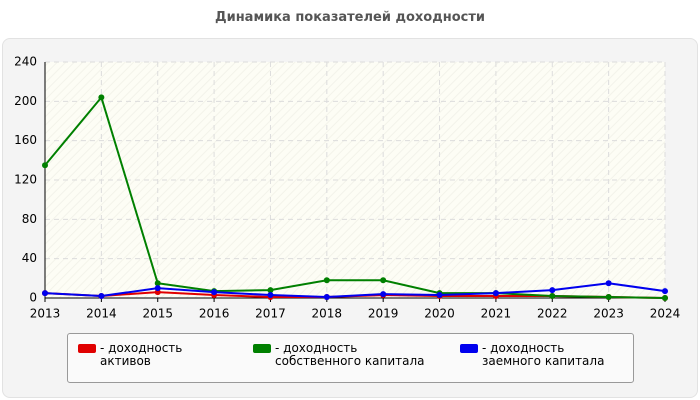  What do you see at coordinates (25, 180) in the screenshot?
I see `y-tick-label: 120` at bounding box center [25, 180].